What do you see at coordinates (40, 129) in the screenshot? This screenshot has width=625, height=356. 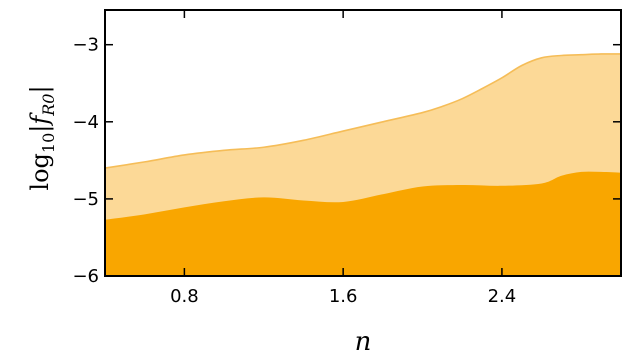 I see `y-axis-label-bar-left: |` at bounding box center [40, 129].